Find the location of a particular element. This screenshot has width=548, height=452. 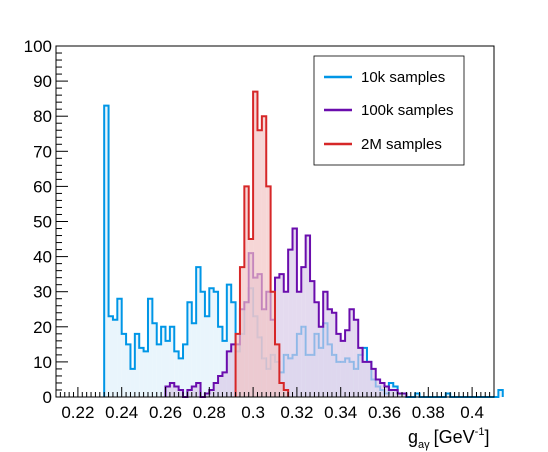

x-axis-title-base: g is located at coordinates (413, 437).